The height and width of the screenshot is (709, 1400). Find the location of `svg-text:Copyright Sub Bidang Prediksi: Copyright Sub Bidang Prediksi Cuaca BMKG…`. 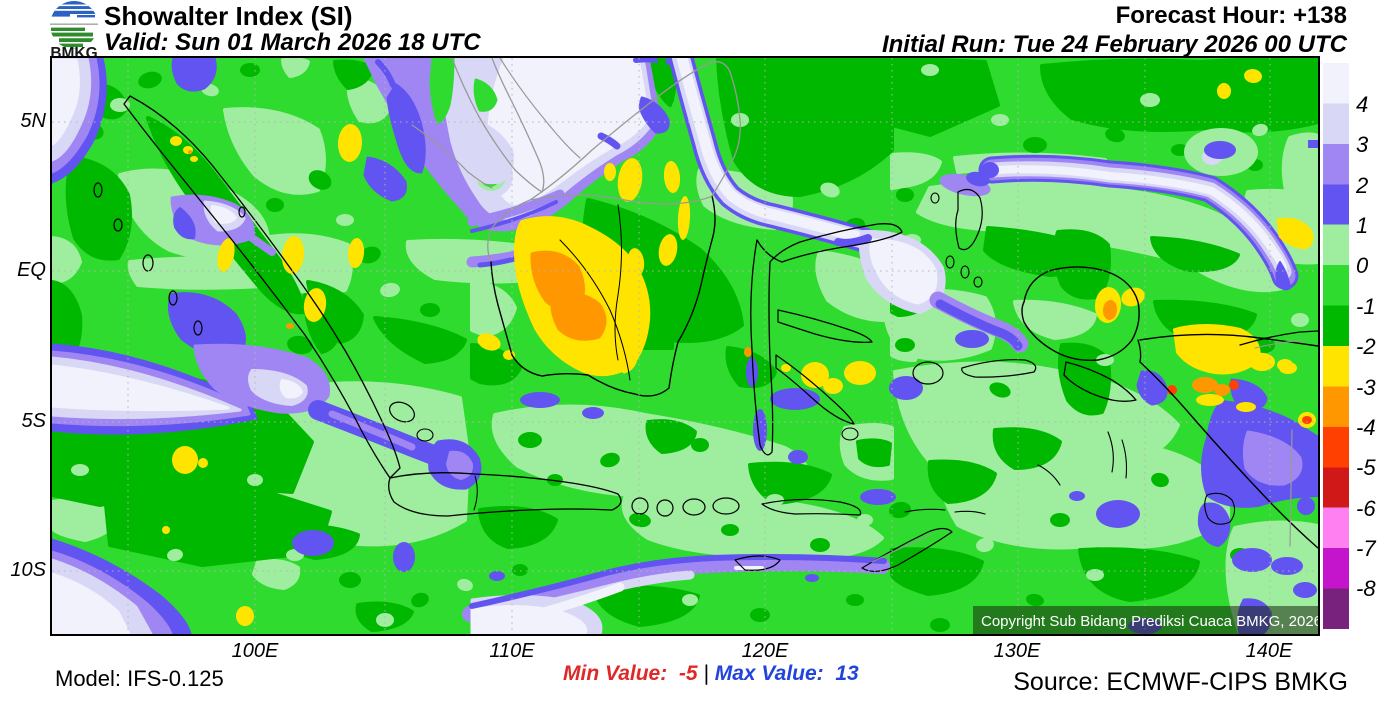

svg-text:Copyright Sub Bidang Prediksi: Copyright Sub Bidang Prediksi Cuaca BMKG… is located at coordinates (1150, 621).